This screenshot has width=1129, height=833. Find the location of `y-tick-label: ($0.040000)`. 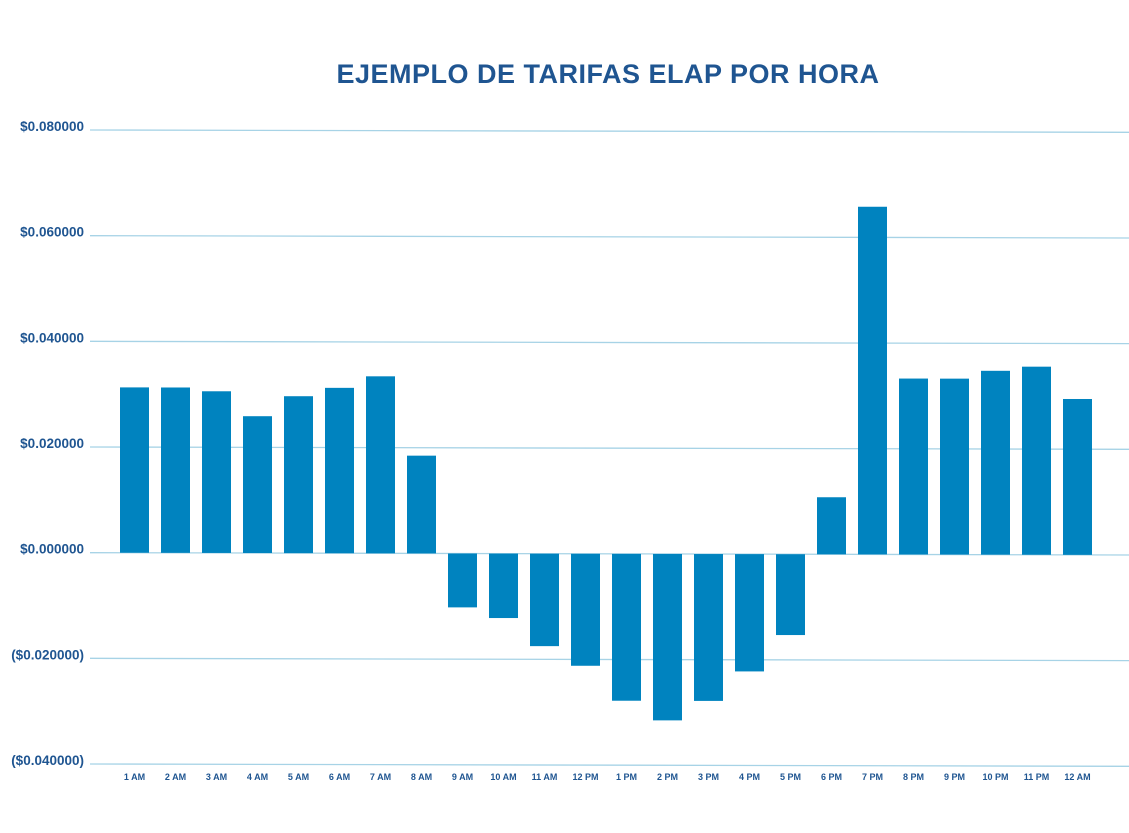

y-tick-label: ($0.040000) is located at coordinates (47, 760).